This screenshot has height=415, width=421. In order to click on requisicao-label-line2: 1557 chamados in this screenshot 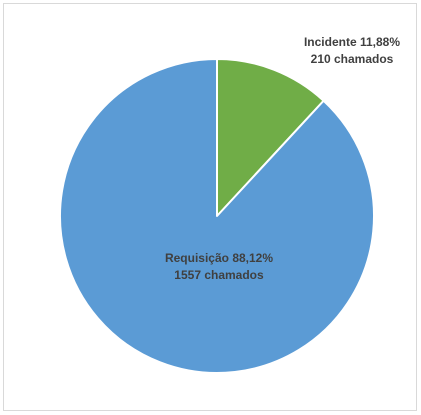, I will do `click(219, 275)`.